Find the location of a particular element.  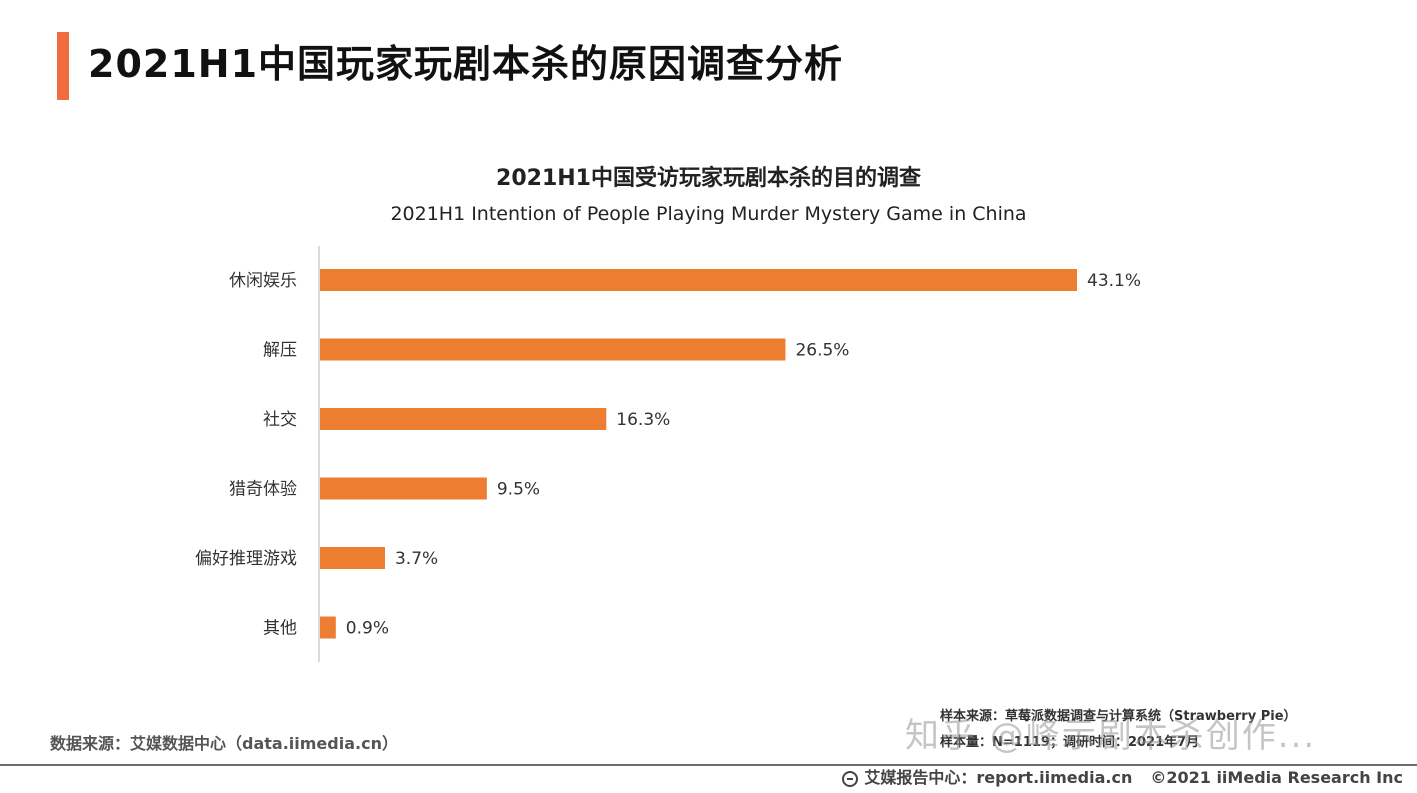

value-label-0: 43.1% is located at coordinates (1114, 281).